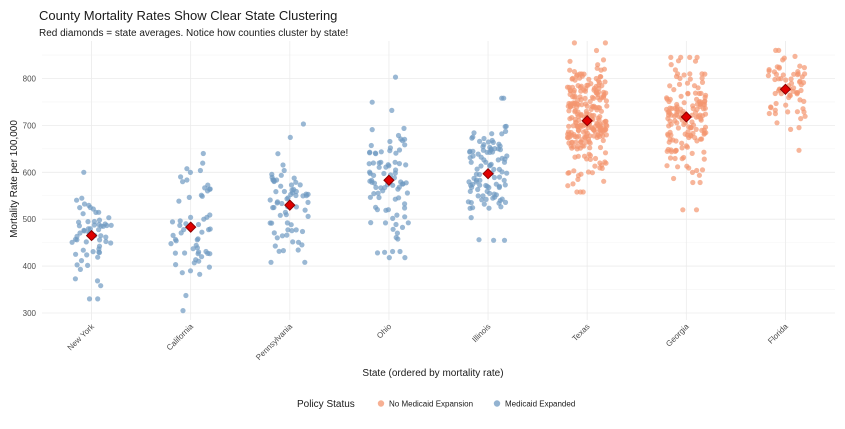 The height and width of the screenshot is (429, 845). What do you see at coordinates (677, 335) in the screenshot?
I see `x-tick-label: Georgia` at bounding box center [677, 335].